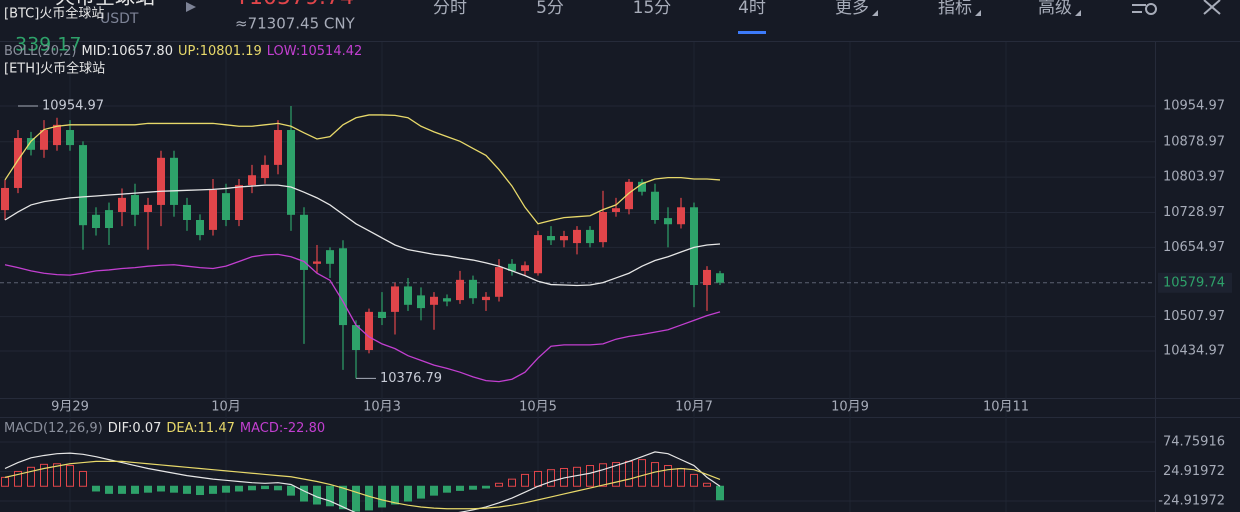 This screenshot has height=512, width=1240. What do you see at coordinates (1194, 141) in the screenshot?
I see `y-tick-label: 10878.97` at bounding box center [1194, 141].